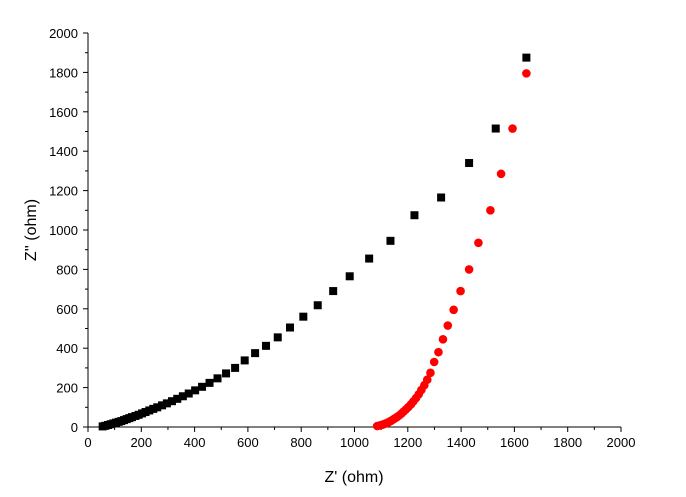  I want to click on y-tick-label: 2000, so click(63, 33).